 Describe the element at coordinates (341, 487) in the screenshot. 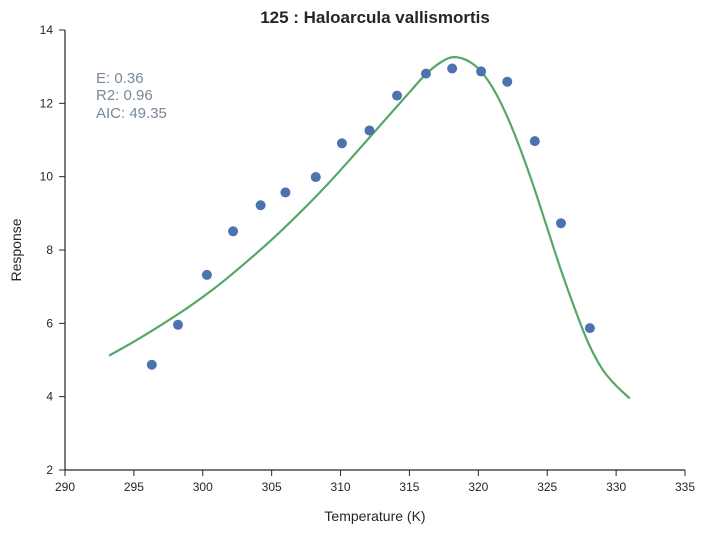

I see `x-tick-label: 310` at that location.